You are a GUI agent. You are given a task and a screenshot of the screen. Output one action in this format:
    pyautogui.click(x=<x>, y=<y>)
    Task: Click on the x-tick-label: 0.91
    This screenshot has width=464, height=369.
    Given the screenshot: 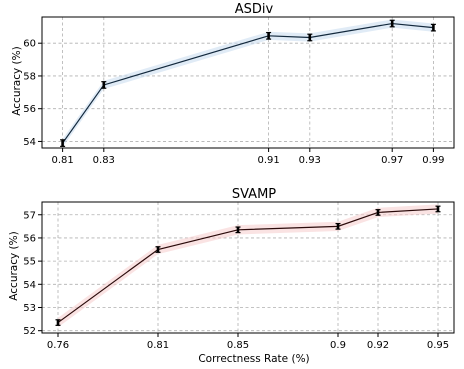 What is the action you would take?
    pyautogui.click(x=268, y=160)
    